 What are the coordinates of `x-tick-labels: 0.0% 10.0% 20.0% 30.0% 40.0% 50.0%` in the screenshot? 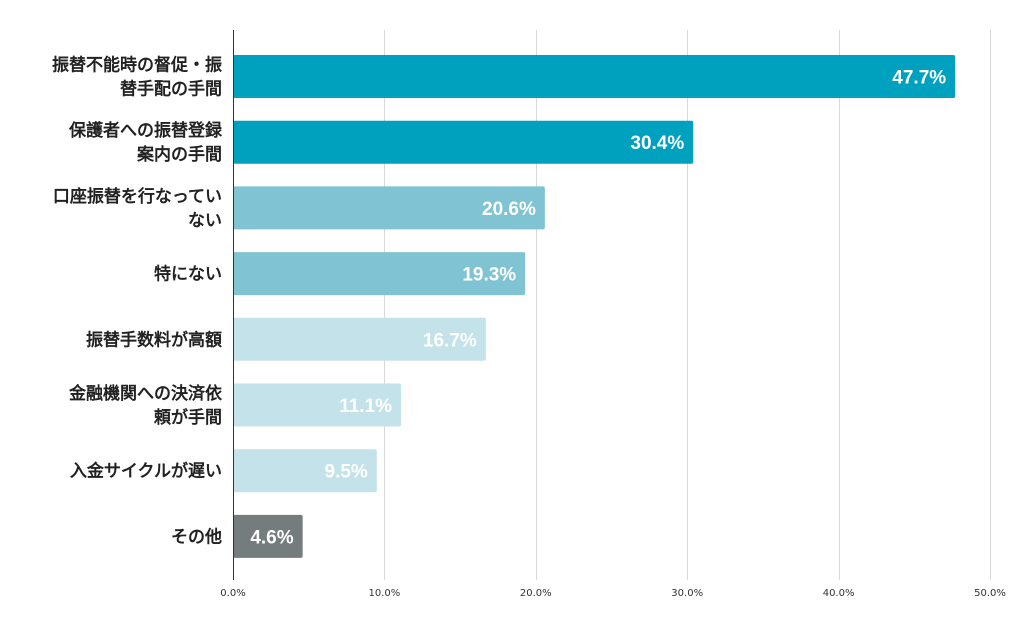 It's located at (613, 593).